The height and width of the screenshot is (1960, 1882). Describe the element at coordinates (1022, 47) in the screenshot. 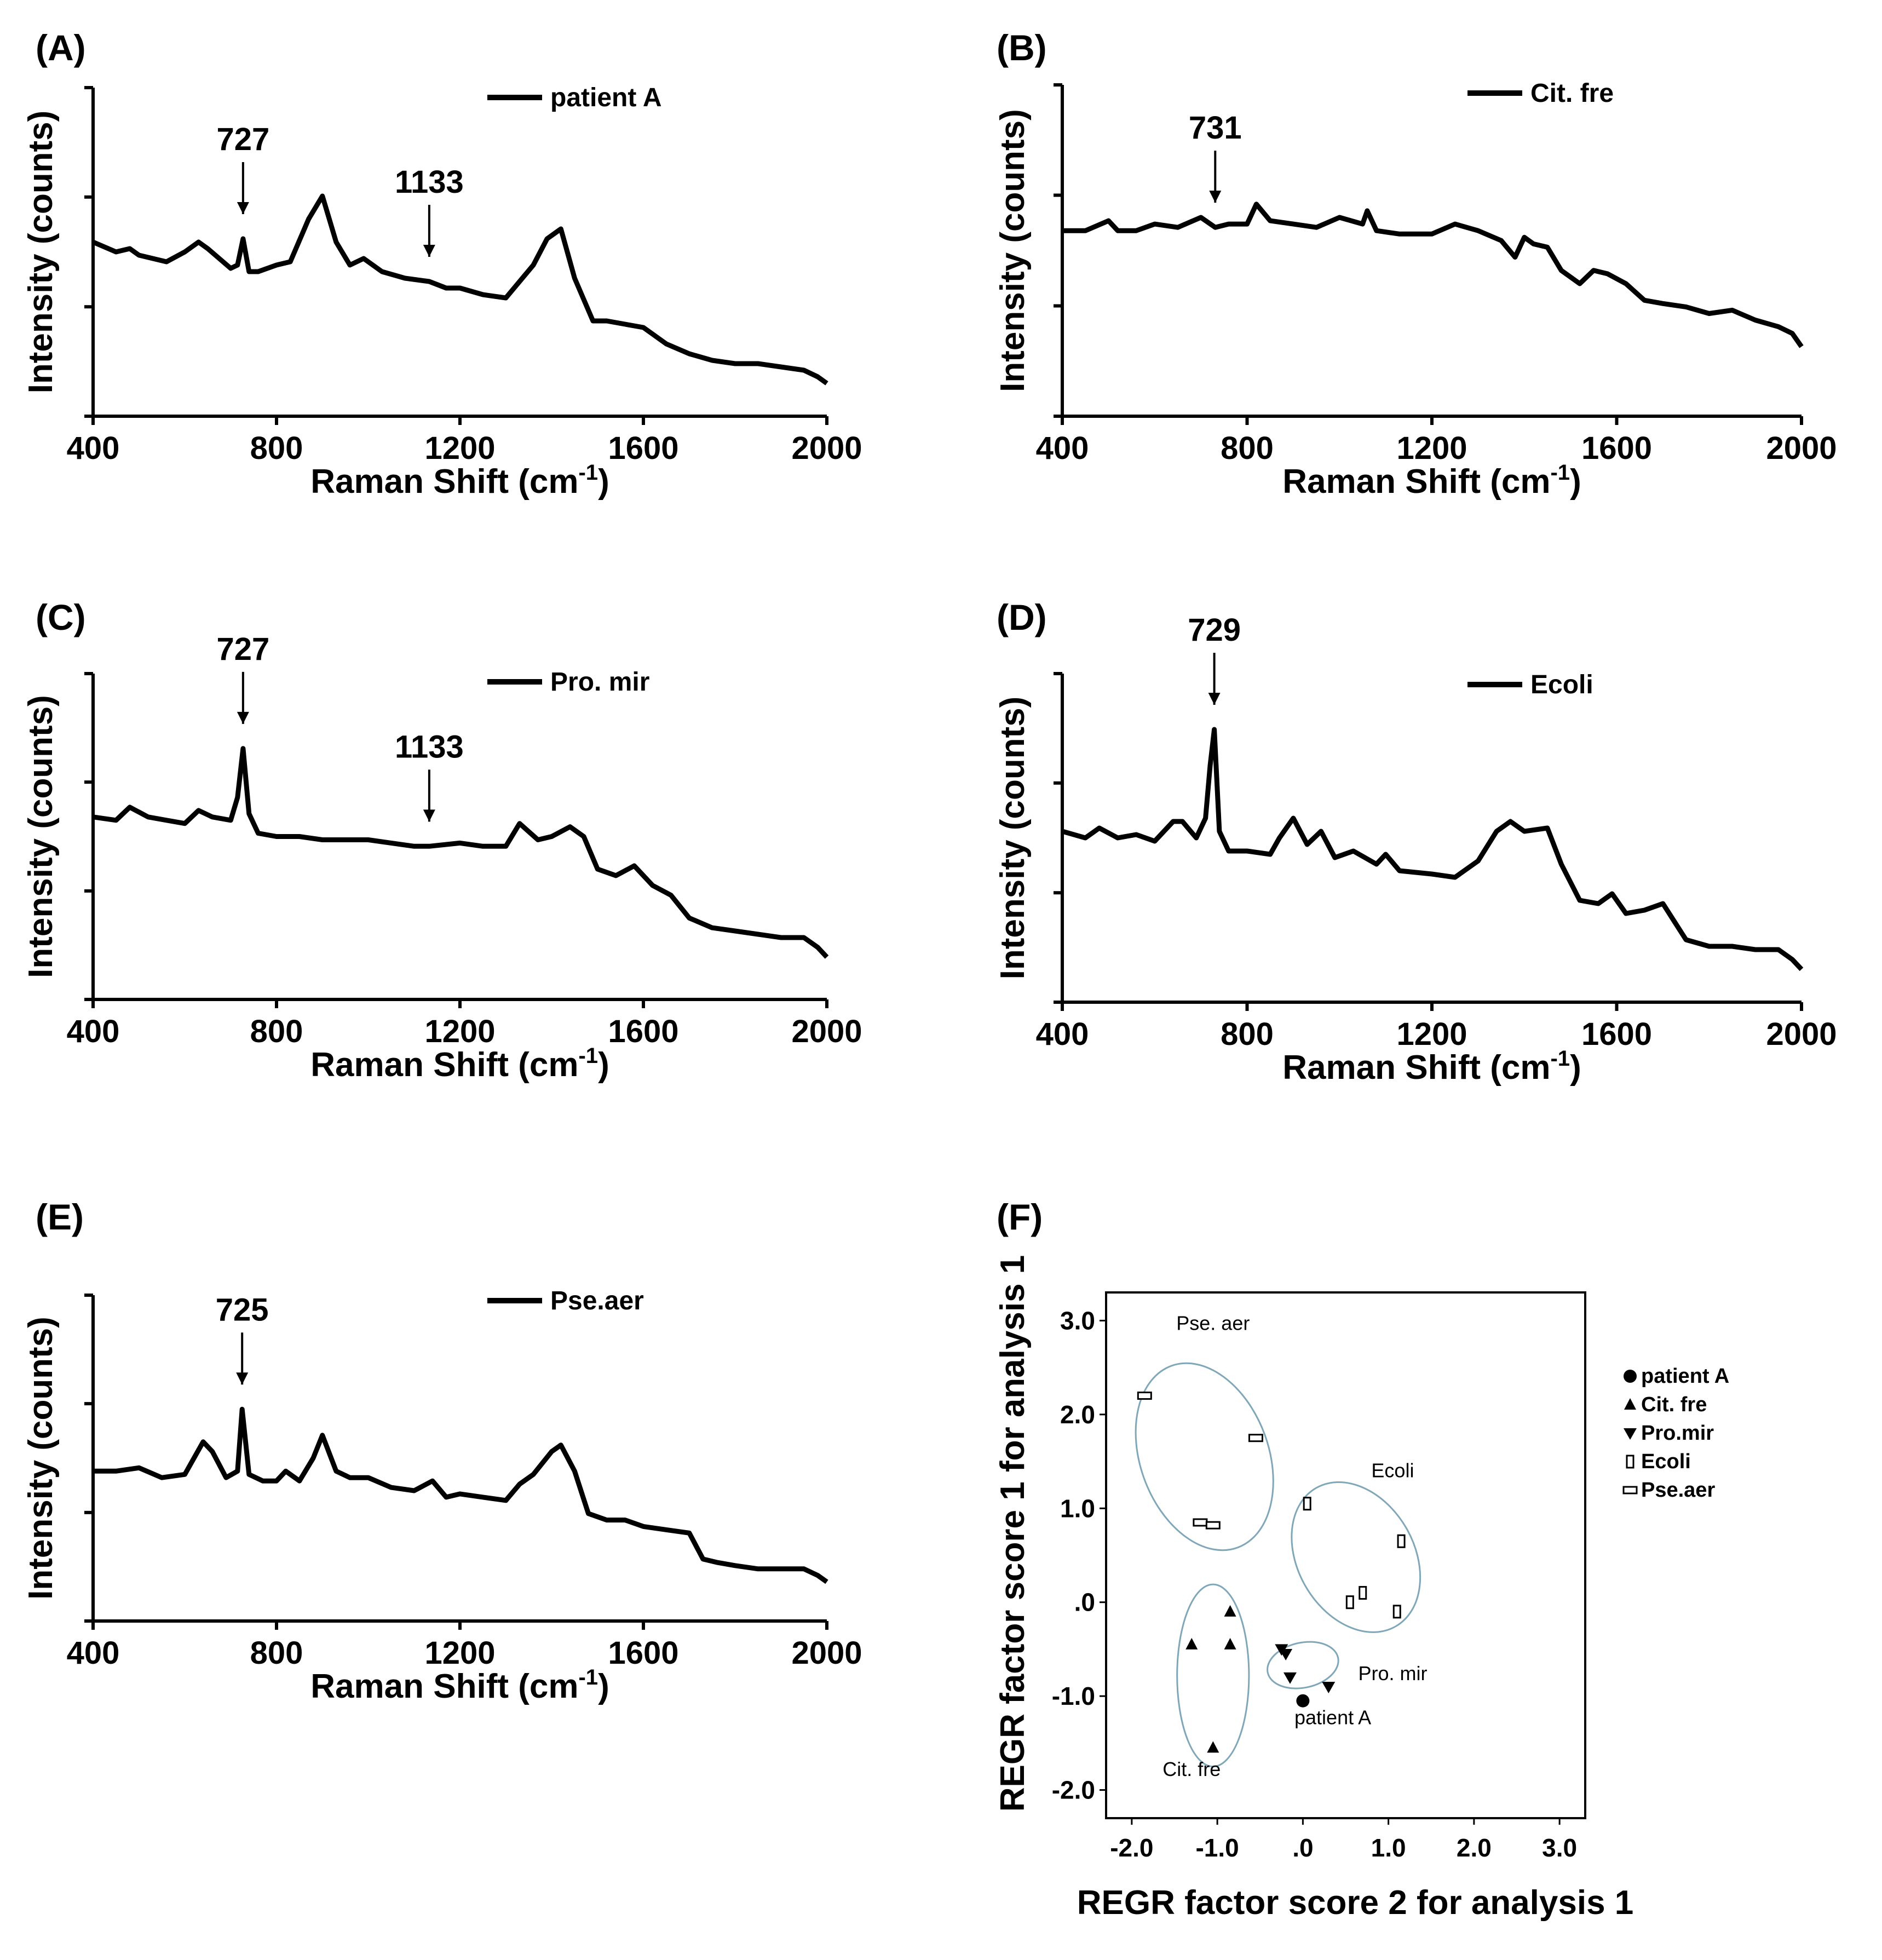

I see `panel-label: (B)` at that location.